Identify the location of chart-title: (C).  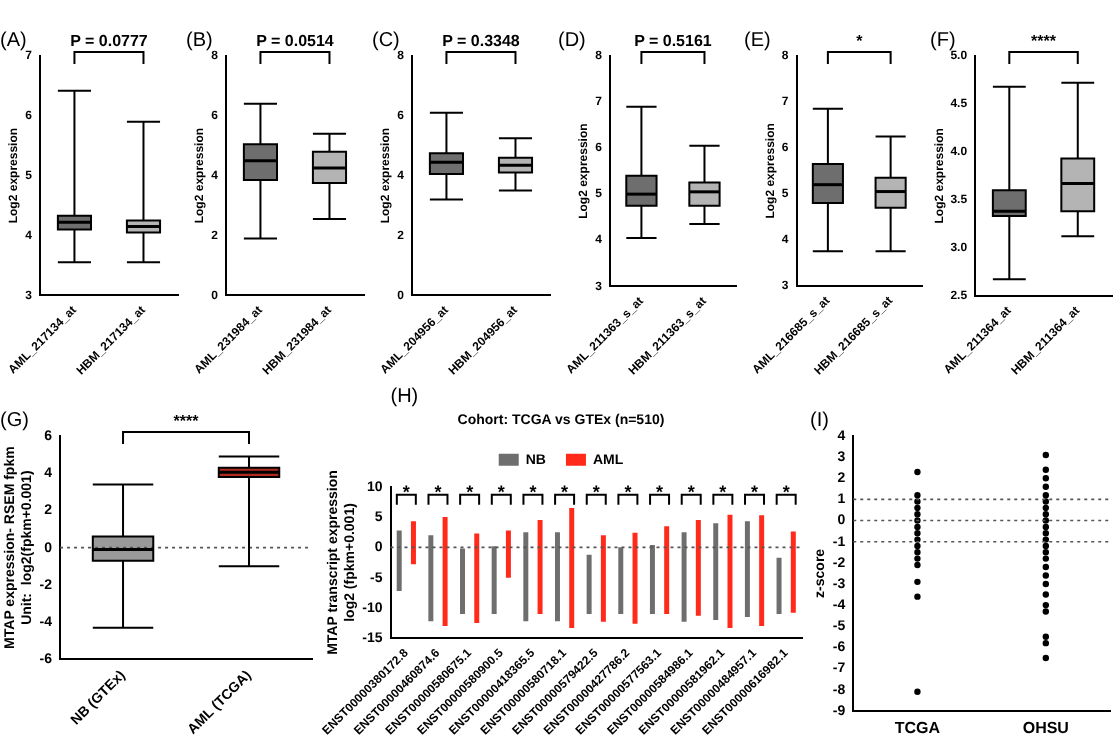
(386, 40).